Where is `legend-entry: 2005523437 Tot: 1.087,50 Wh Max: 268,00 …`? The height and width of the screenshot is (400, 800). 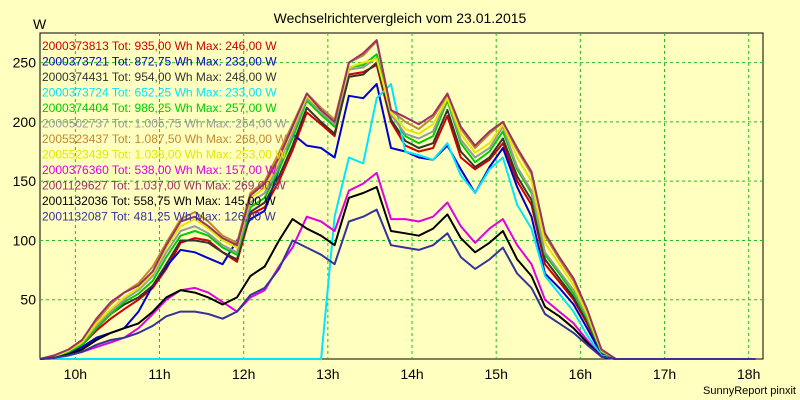
legend-entry: 2005523437 Tot: 1.087,50 Wh Max: 268,00 … is located at coordinates (164, 139).